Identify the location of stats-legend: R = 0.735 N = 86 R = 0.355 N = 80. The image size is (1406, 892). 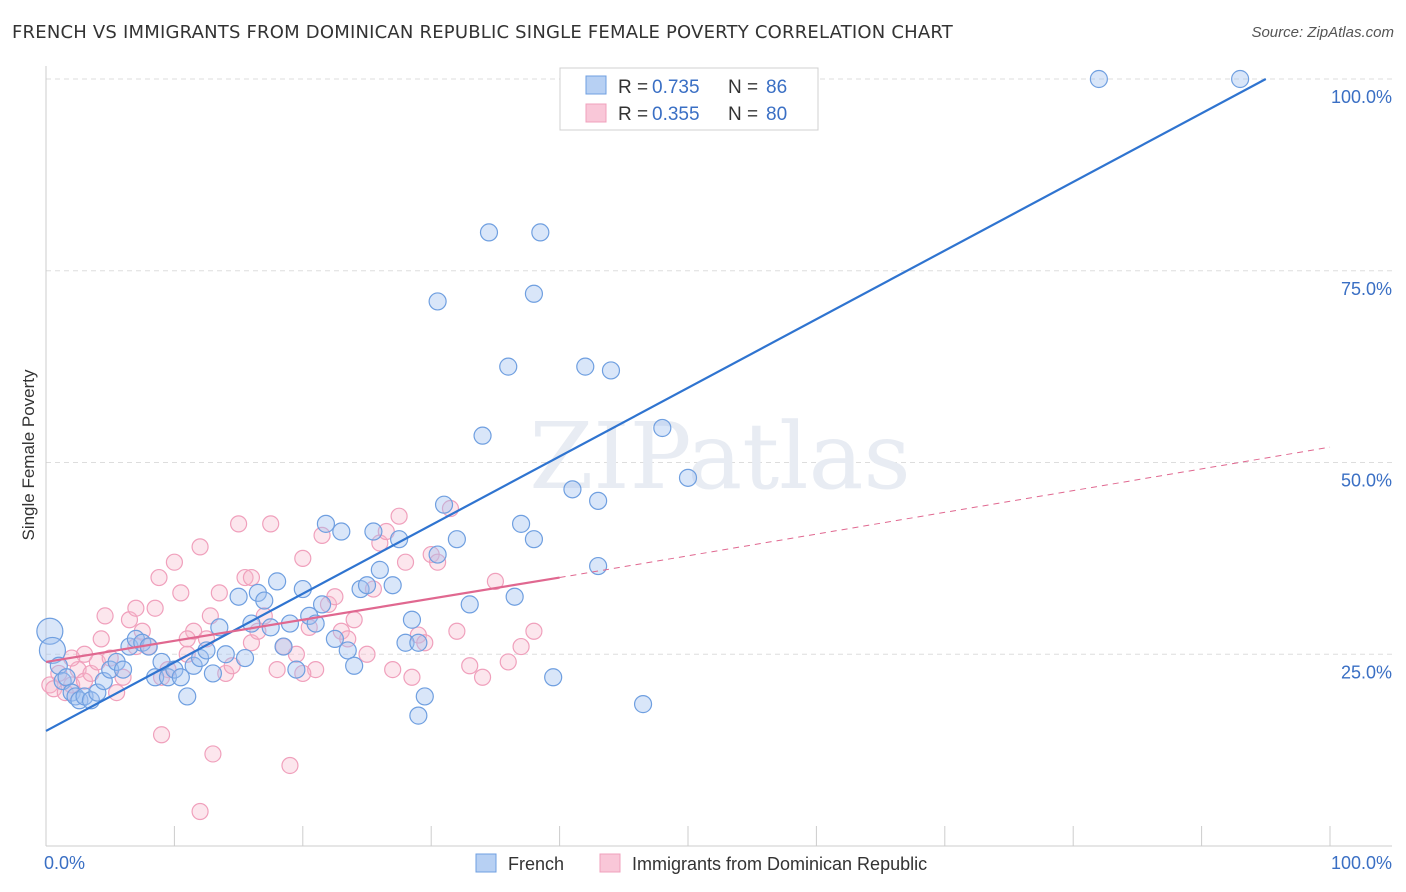
(689, 99).